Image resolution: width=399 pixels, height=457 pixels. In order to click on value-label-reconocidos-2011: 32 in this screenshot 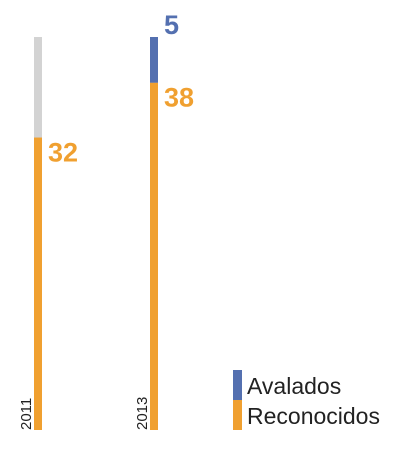, I will do `click(63, 153)`.